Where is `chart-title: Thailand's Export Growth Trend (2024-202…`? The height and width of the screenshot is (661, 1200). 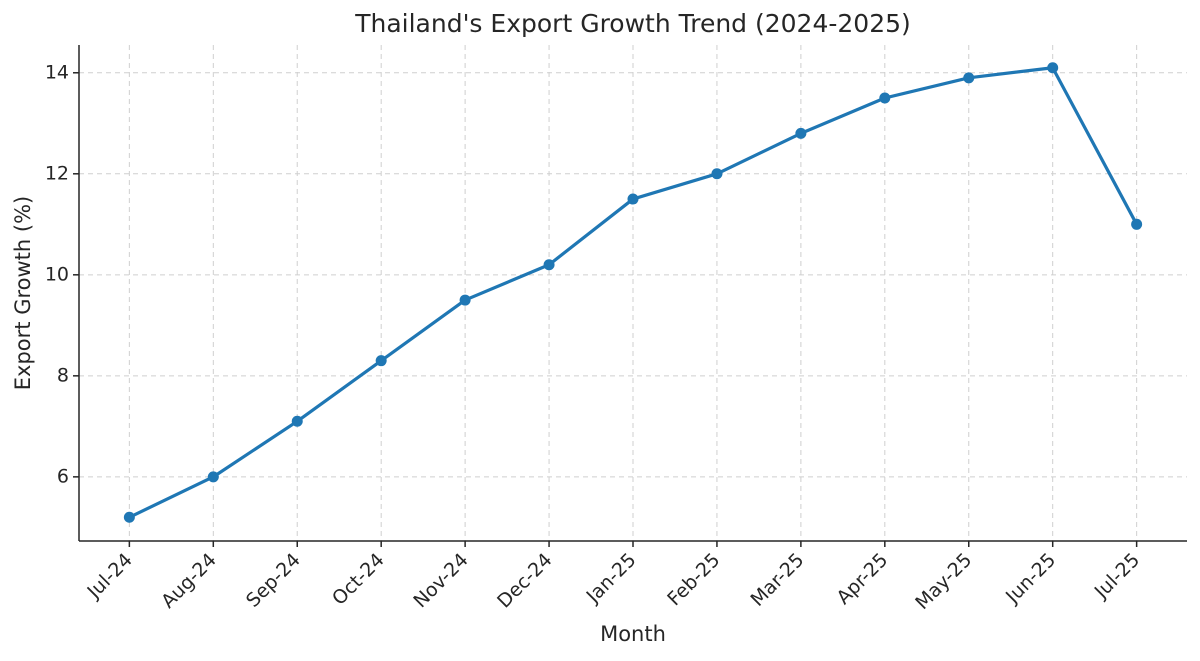
chart-title: Thailand's Export Growth Trend (2024-202… is located at coordinates (632, 23).